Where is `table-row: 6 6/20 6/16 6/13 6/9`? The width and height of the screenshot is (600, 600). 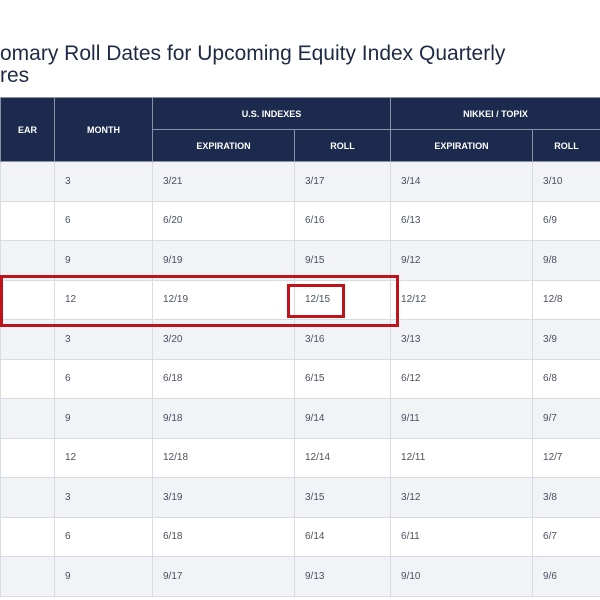
table-row: 6 6/20 6/16 6/13 6/9 is located at coordinates (300, 220).